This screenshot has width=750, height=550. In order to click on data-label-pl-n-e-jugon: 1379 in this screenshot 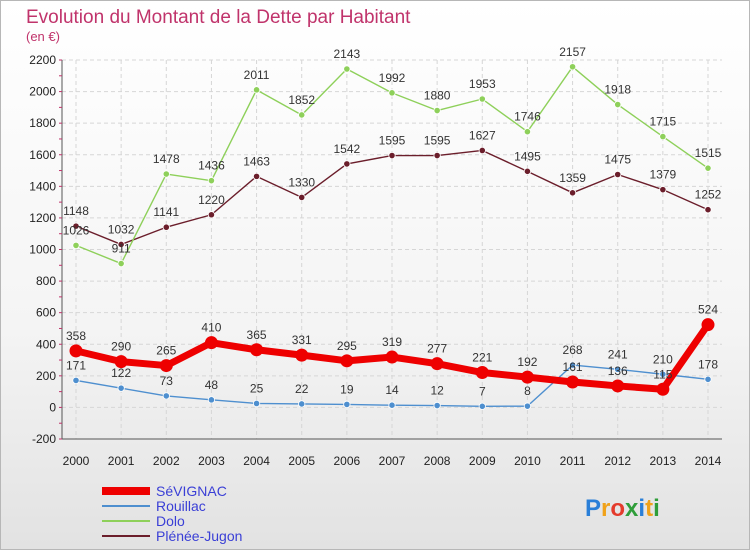, I will do `click(663, 175)`.